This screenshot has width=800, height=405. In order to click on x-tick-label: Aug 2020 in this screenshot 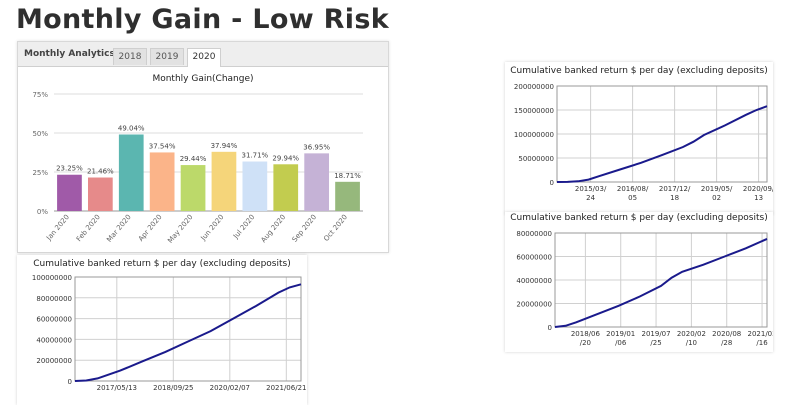, I will do `click(273, 228)`.